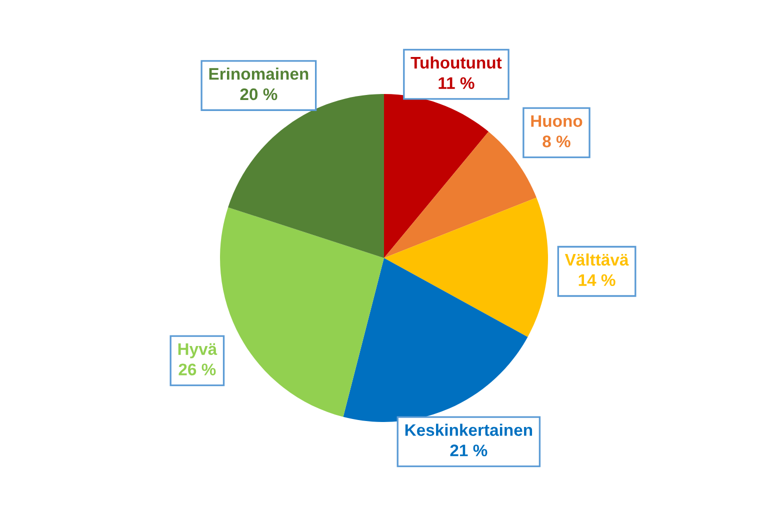 The image size is (771, 511). Describe the element at coordinates (556, 121) in the screenshot. I see `slice-label: Huono` at that location.